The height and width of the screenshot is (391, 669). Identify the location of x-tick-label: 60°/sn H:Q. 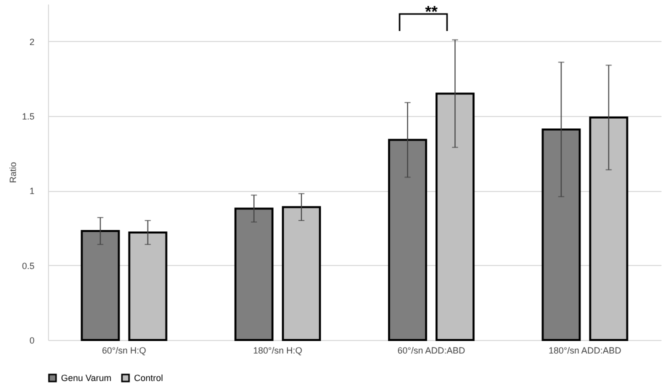
(124, 351).